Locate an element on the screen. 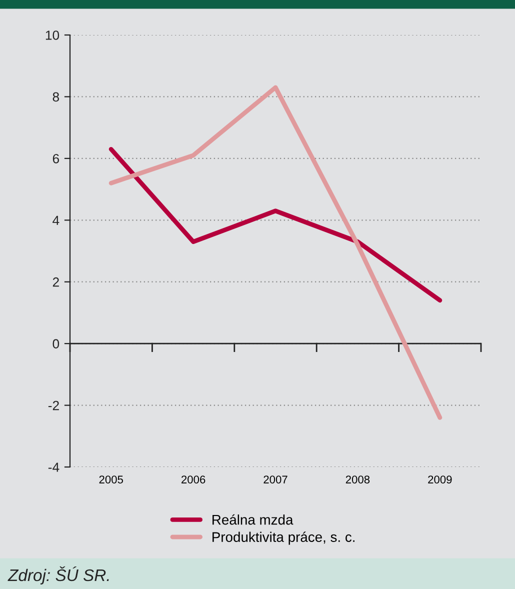 The width and height of the screenshot is (515, 589). text: Zdroj: ŠÚ SR. is located at coordinates (58, 575).